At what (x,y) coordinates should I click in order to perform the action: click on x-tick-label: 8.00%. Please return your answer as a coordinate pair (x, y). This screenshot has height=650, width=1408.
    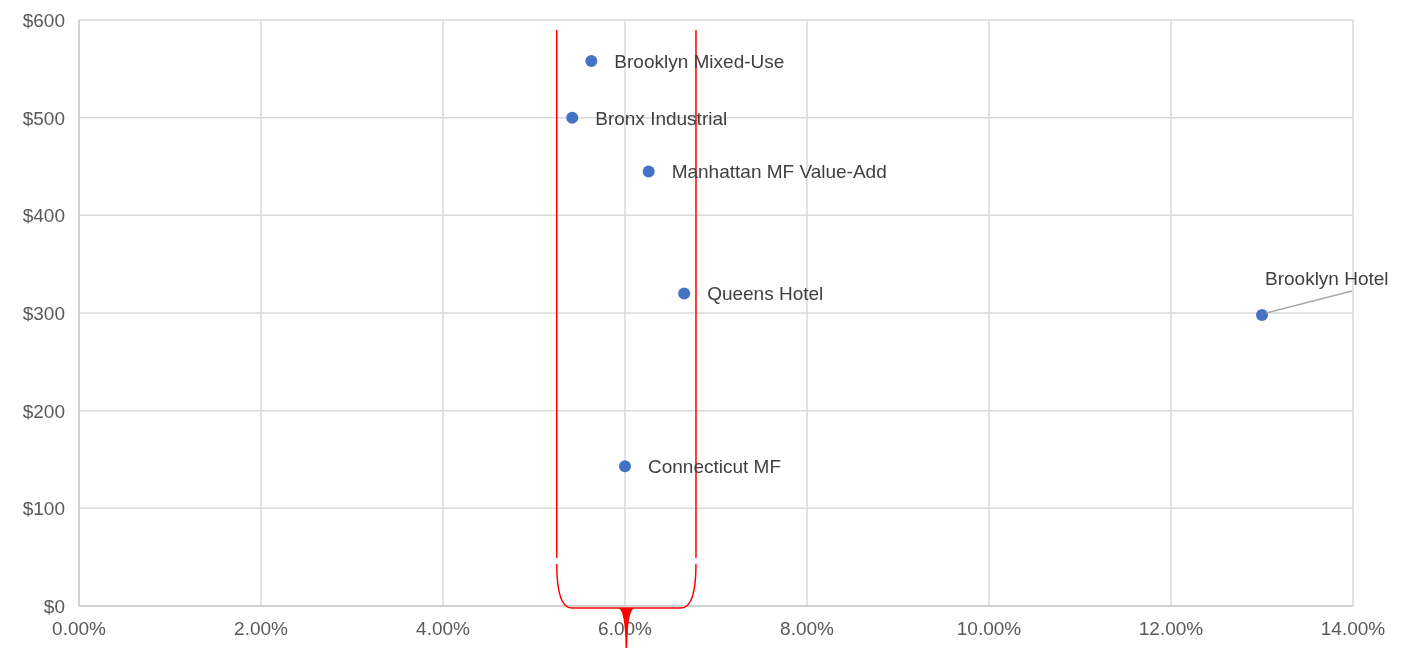
    Looking at the image, I should click on (807, 628).